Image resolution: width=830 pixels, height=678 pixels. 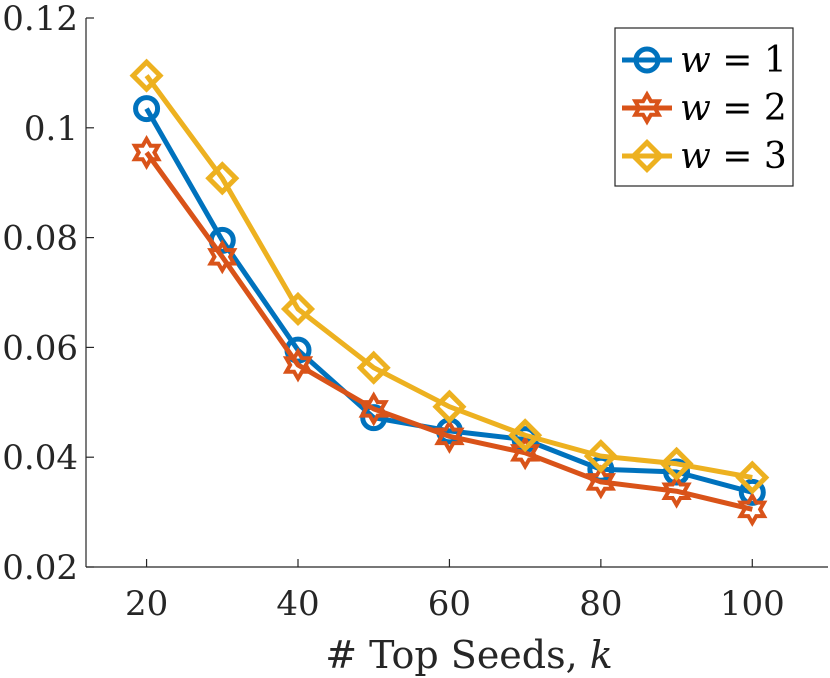 I want to click on y-ticks: 0.02 0.04 0.06 0.08 0.1 0.12, so click(x=48, y=294).